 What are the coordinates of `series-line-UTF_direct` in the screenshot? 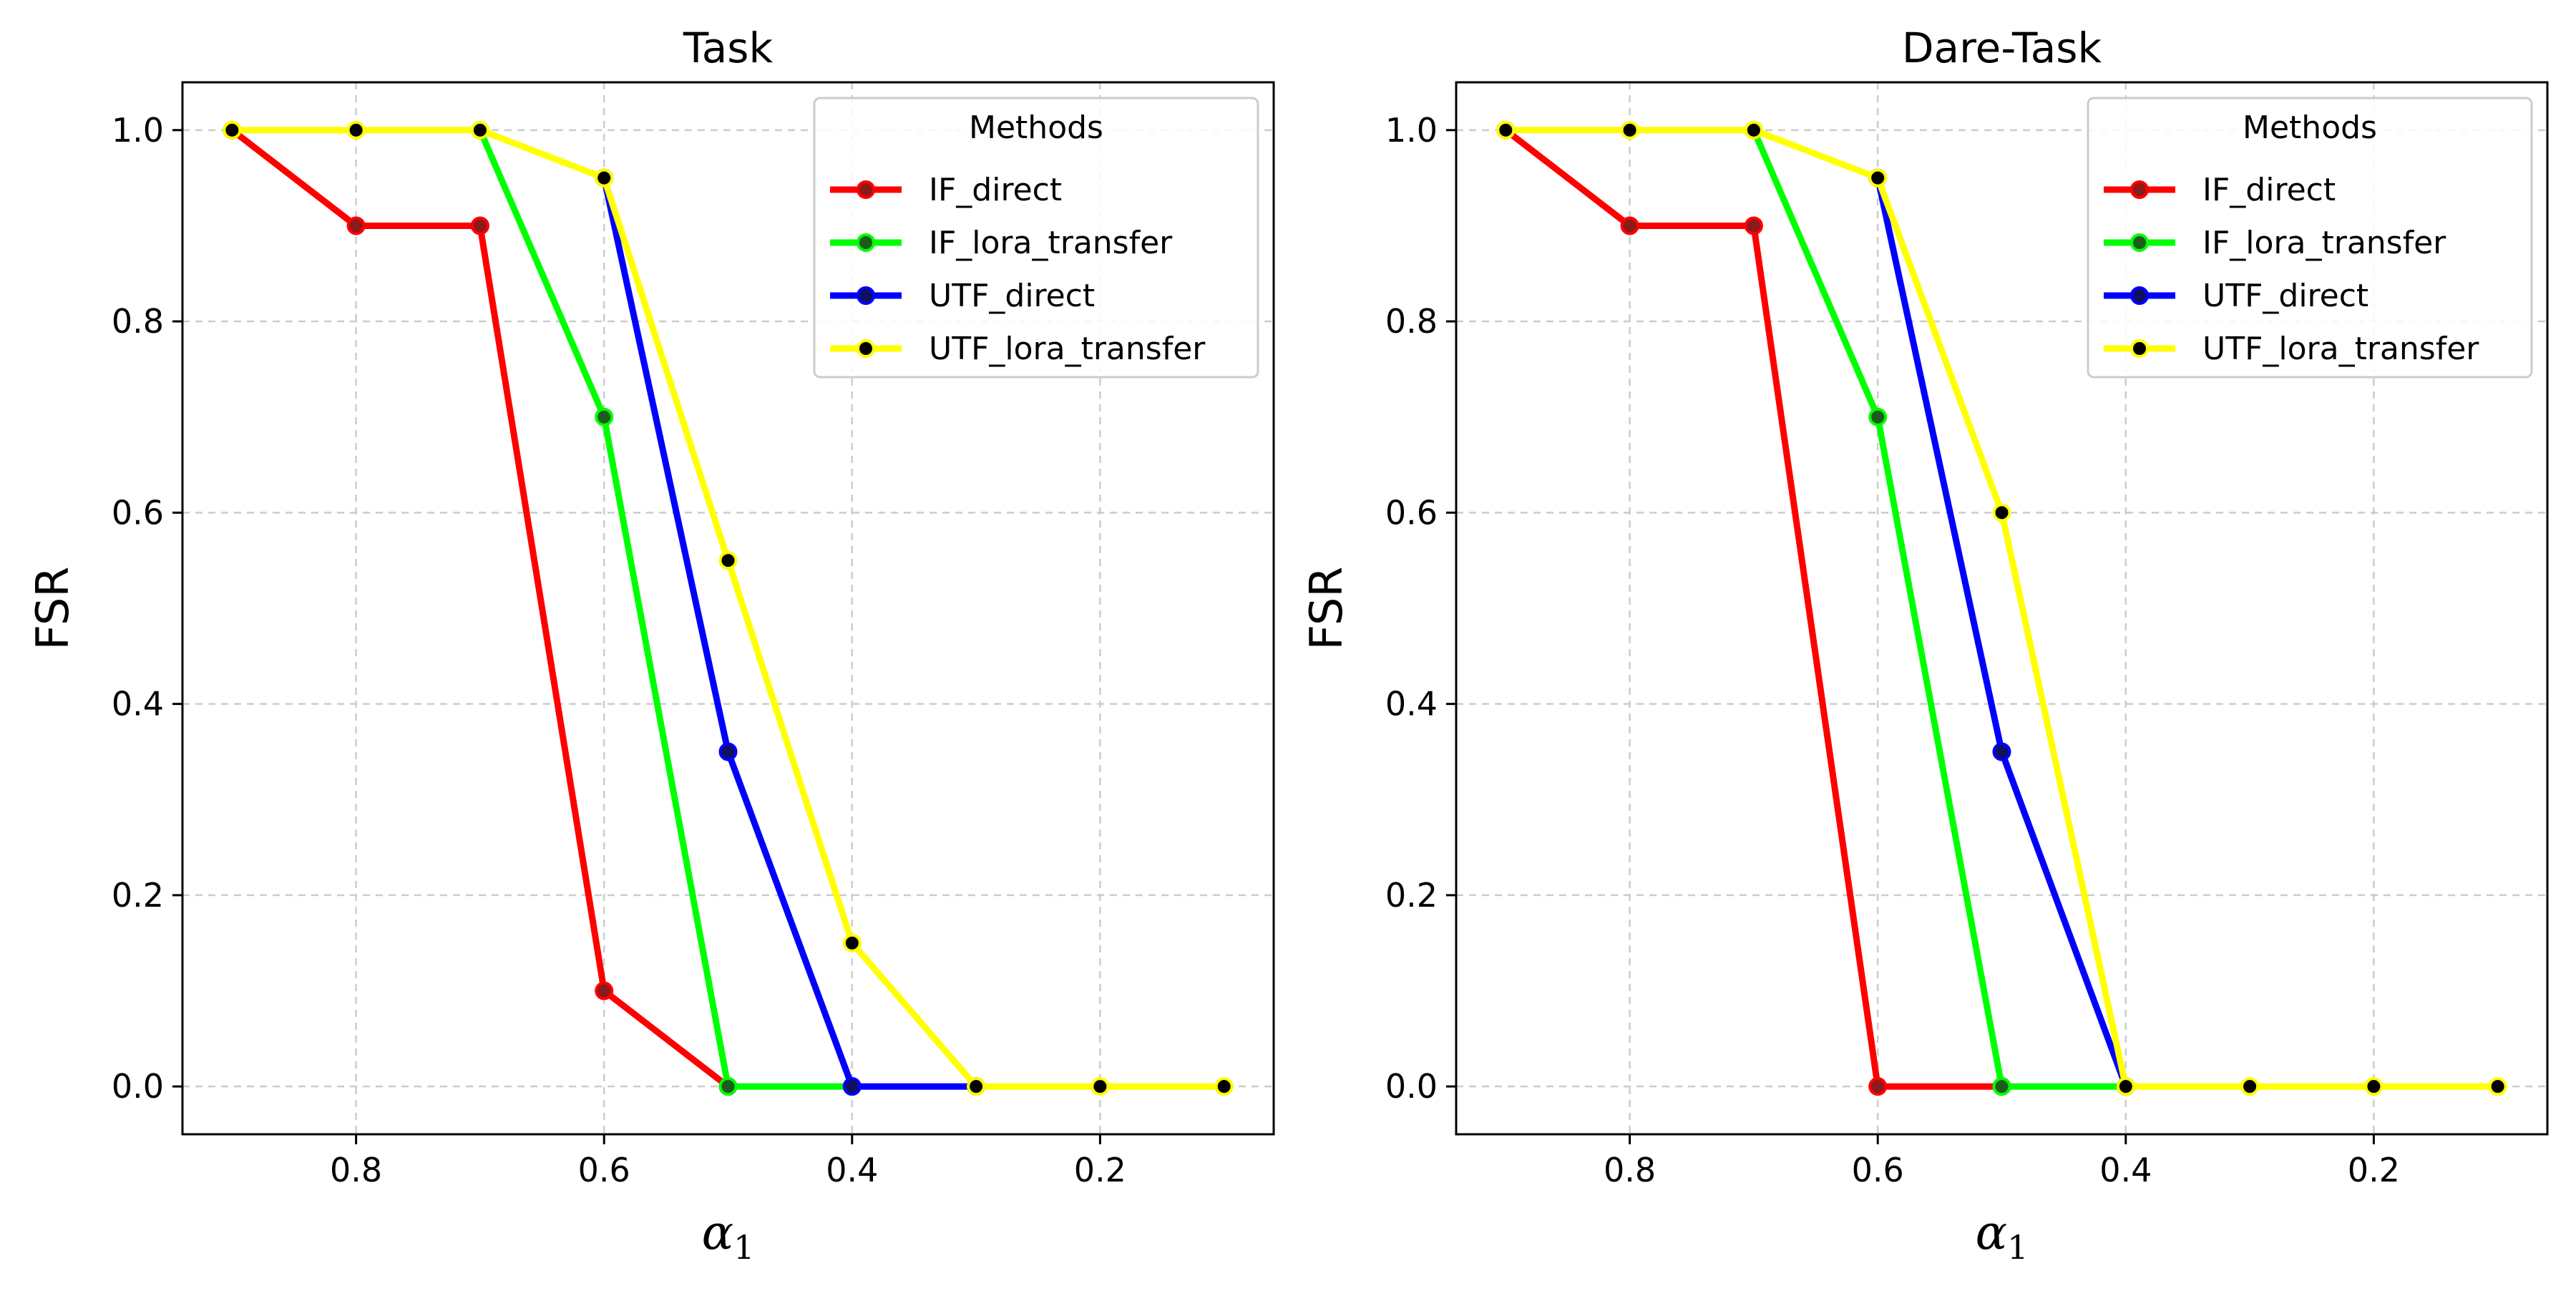 It's located at (788, 633).